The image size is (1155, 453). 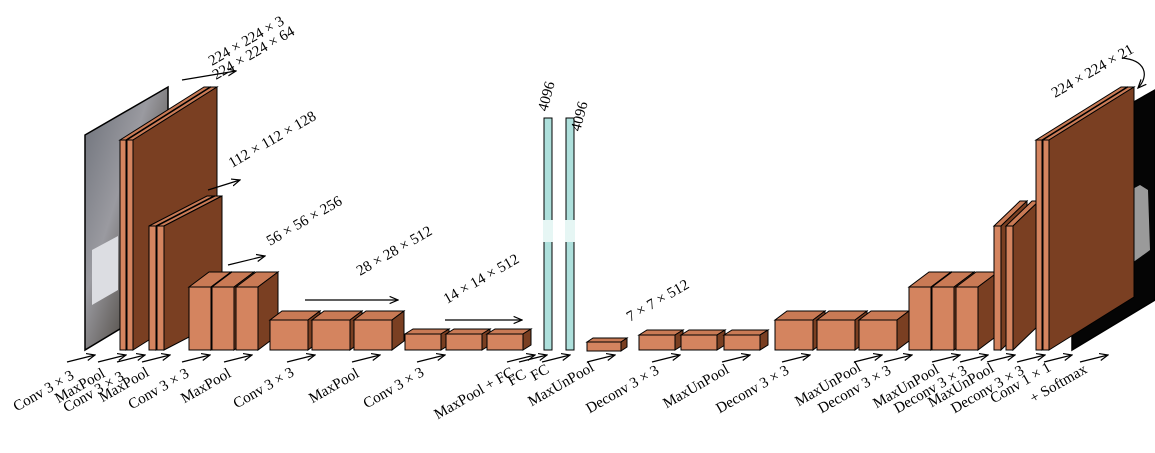 What do you see at coordinates (394, 251) in the screenshot?
I see `dimension-label: 28 × 28 × 512` at bounding box center [394, 251].